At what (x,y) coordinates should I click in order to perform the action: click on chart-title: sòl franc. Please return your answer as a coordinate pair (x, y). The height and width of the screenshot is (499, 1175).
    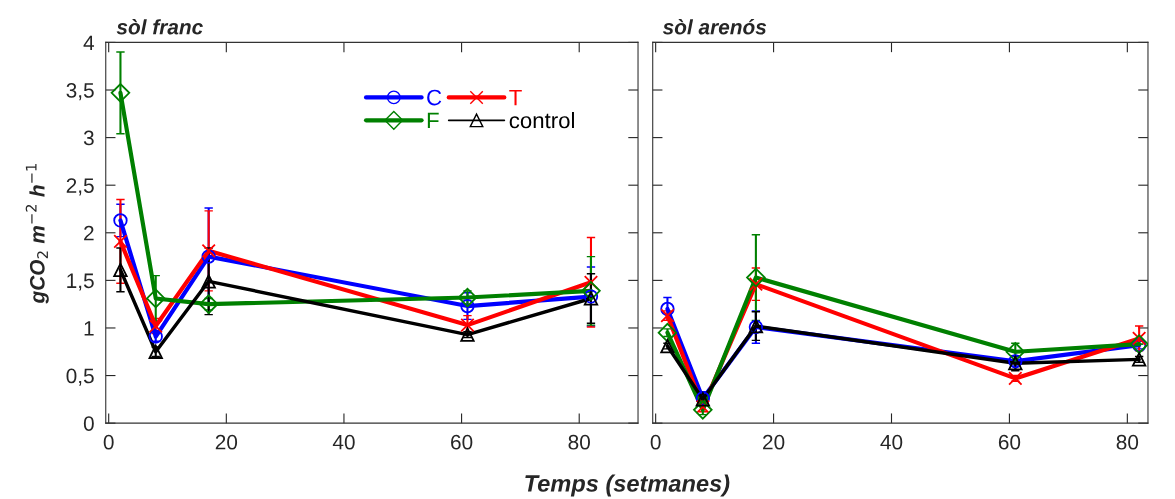
    Looking at the image, I should click on (159, 27).